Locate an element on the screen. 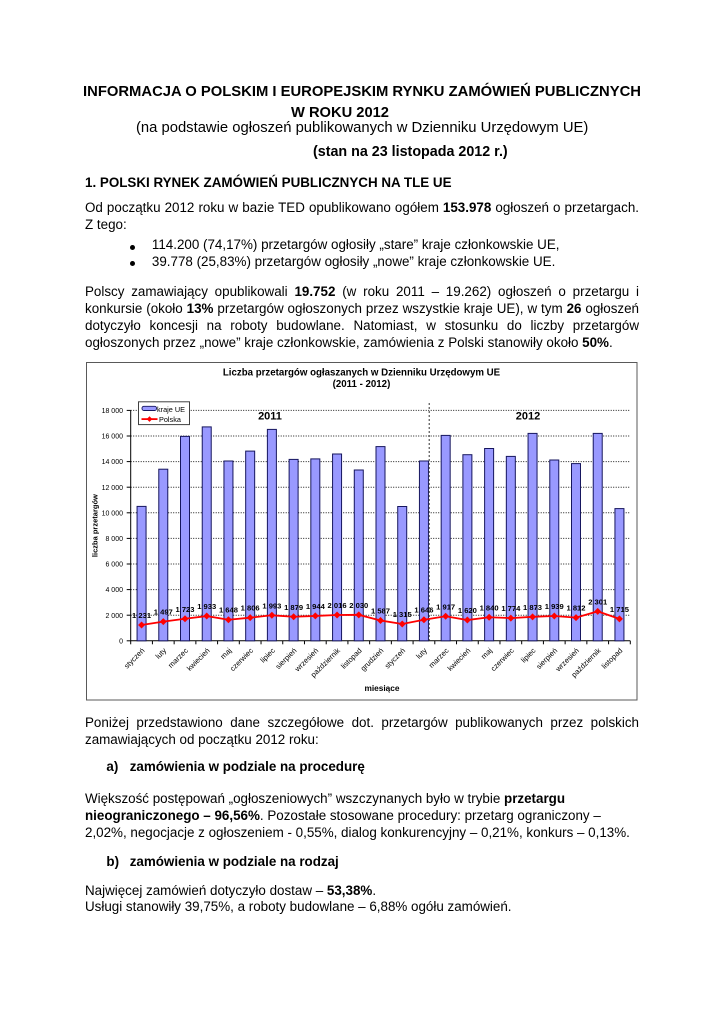  svg-text: 4 000 is located at coordinates (114, 590).